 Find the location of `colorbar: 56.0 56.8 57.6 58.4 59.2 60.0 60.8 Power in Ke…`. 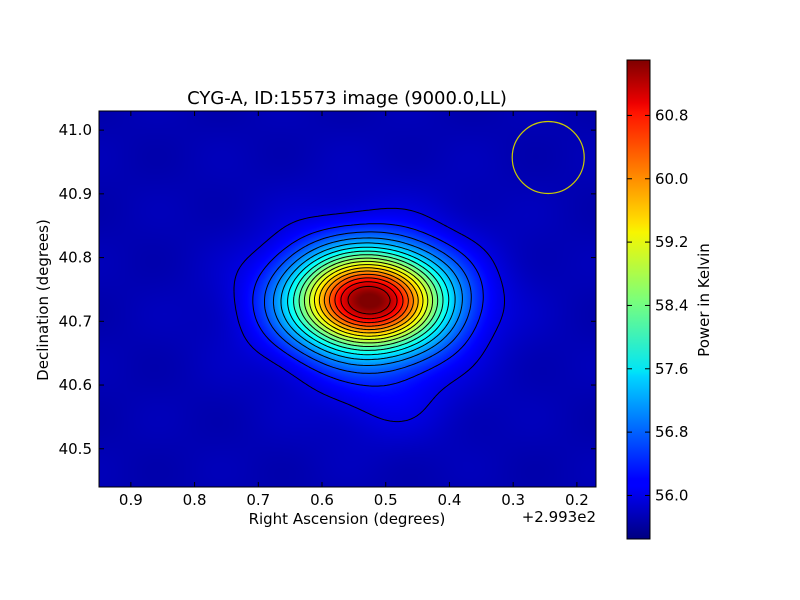

colorbar: 56.0 56.8 57.6 58.4 59.2 60.0 60.8 Power in Ke… is located at coordinates (670, 299).